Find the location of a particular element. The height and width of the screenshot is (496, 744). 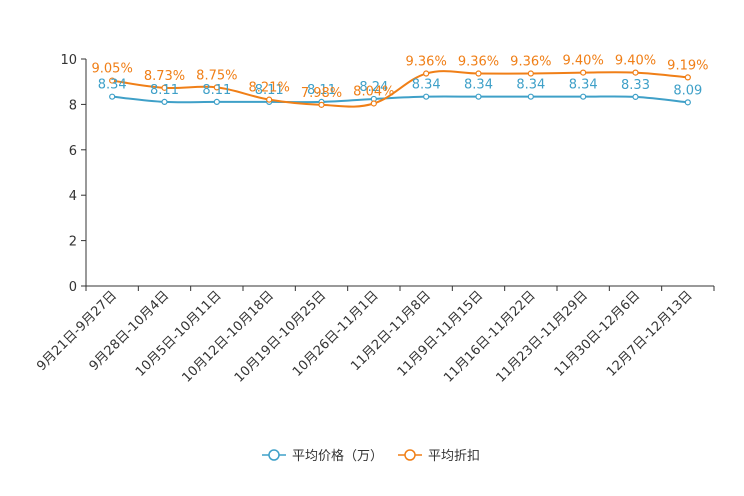

y-tick-label: 2 is located at coordinates (73, 242).